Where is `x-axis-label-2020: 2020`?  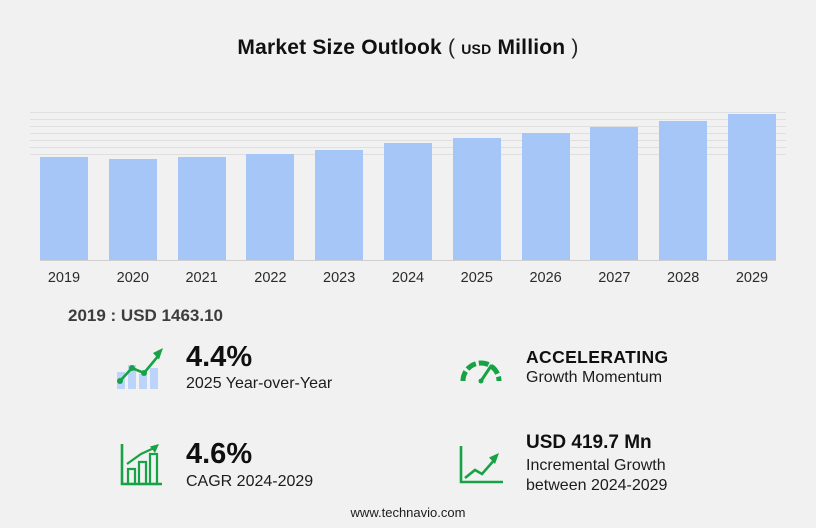 x-axis-label-2020: 2020 is located at coordinates (132, 278).